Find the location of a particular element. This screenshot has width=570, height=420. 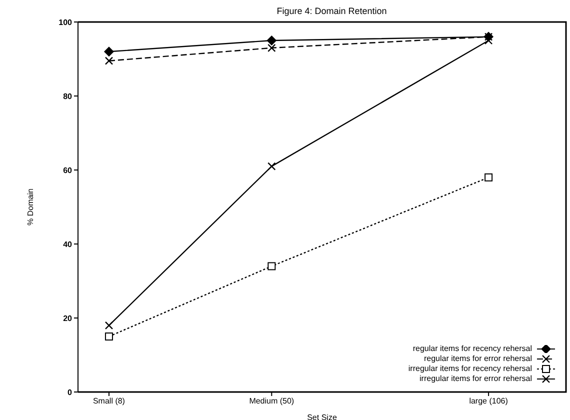

y-tick-label: 60 is located at coordinates (68, 170).